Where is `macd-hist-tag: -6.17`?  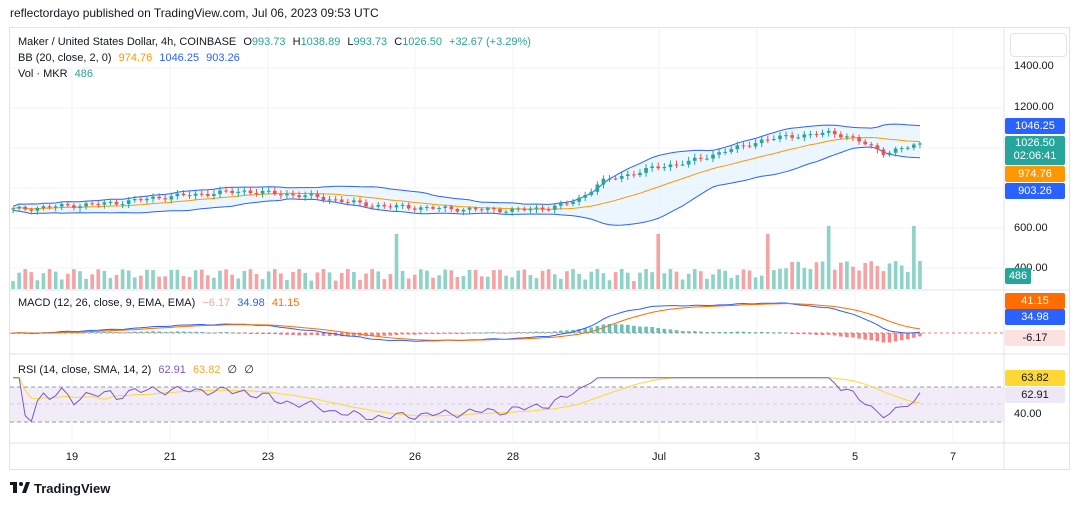
macd-hist-tag: -6.17 is located at coordinates (1035, 338).